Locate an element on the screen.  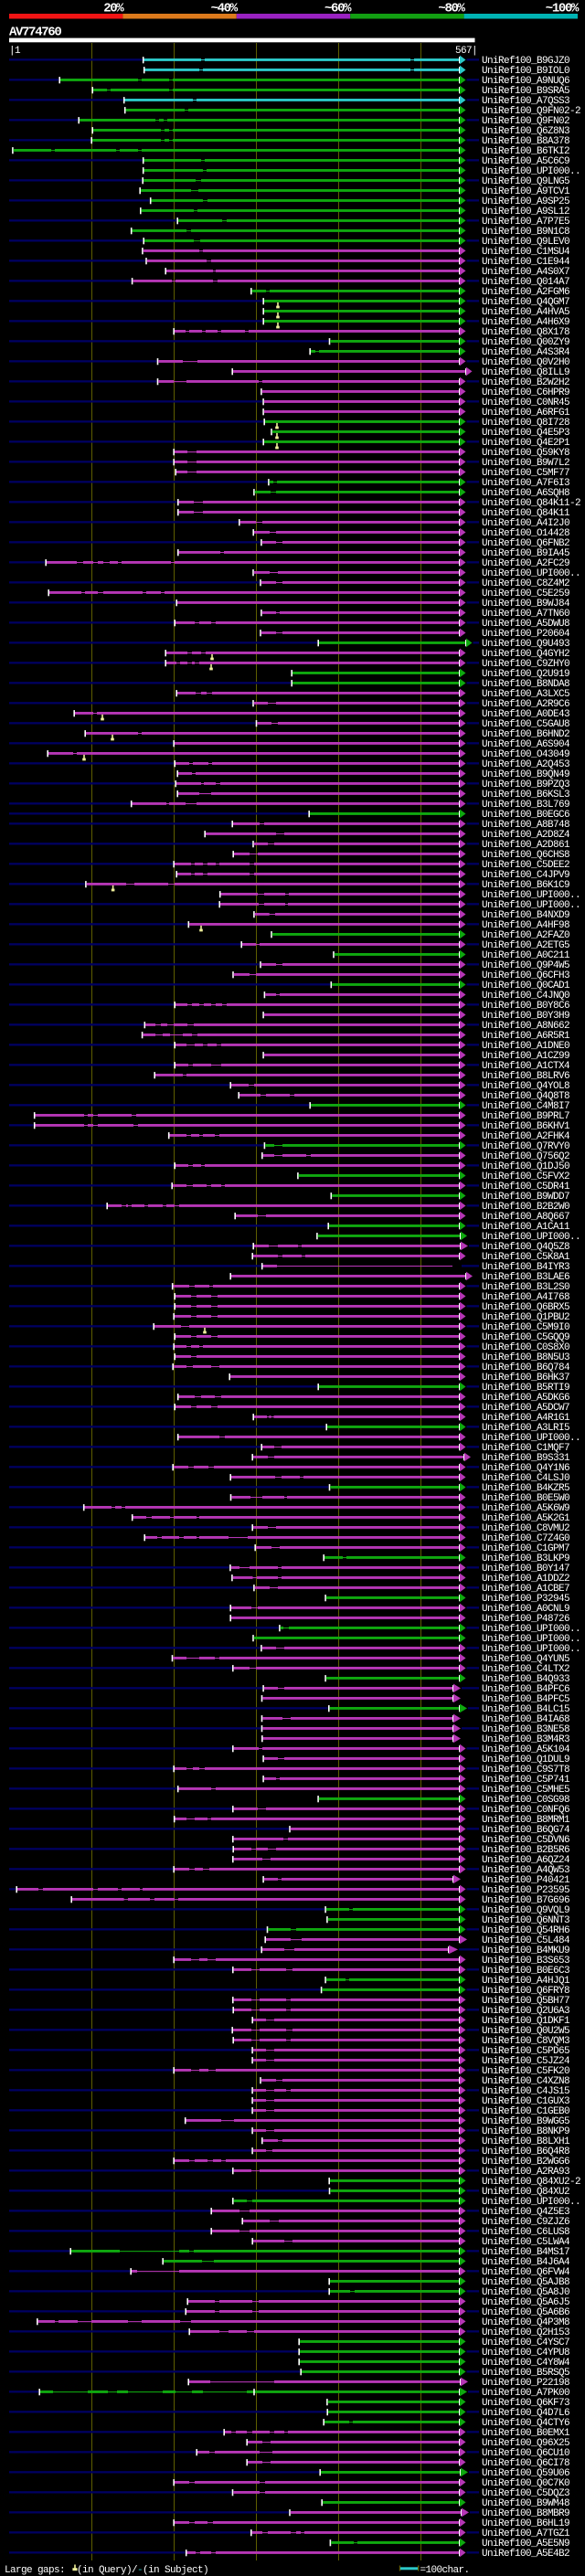
svg-text: UniRef100_Q4Q5Z8 is located at coordinates (525, 1247).